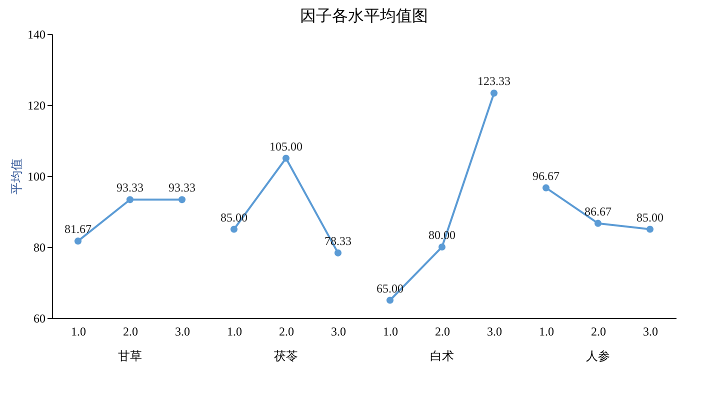 This screenshot has width=701, height=401. Describe the element at coordinates (40, 319) in the screenshot. I see `y-tick-label: 60` at that location.